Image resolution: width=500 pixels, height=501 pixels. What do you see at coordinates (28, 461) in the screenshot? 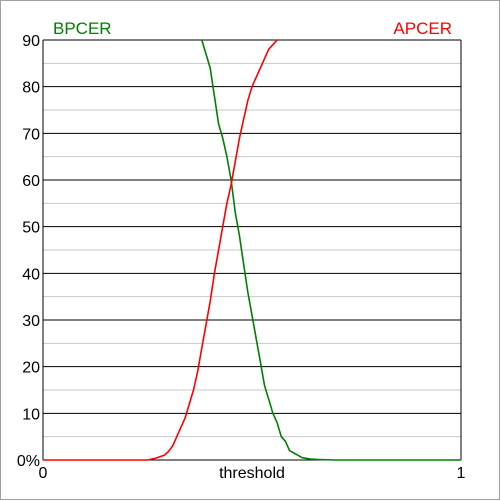
I see `y-tick-label: 0%` at bounding box center [28, 461].